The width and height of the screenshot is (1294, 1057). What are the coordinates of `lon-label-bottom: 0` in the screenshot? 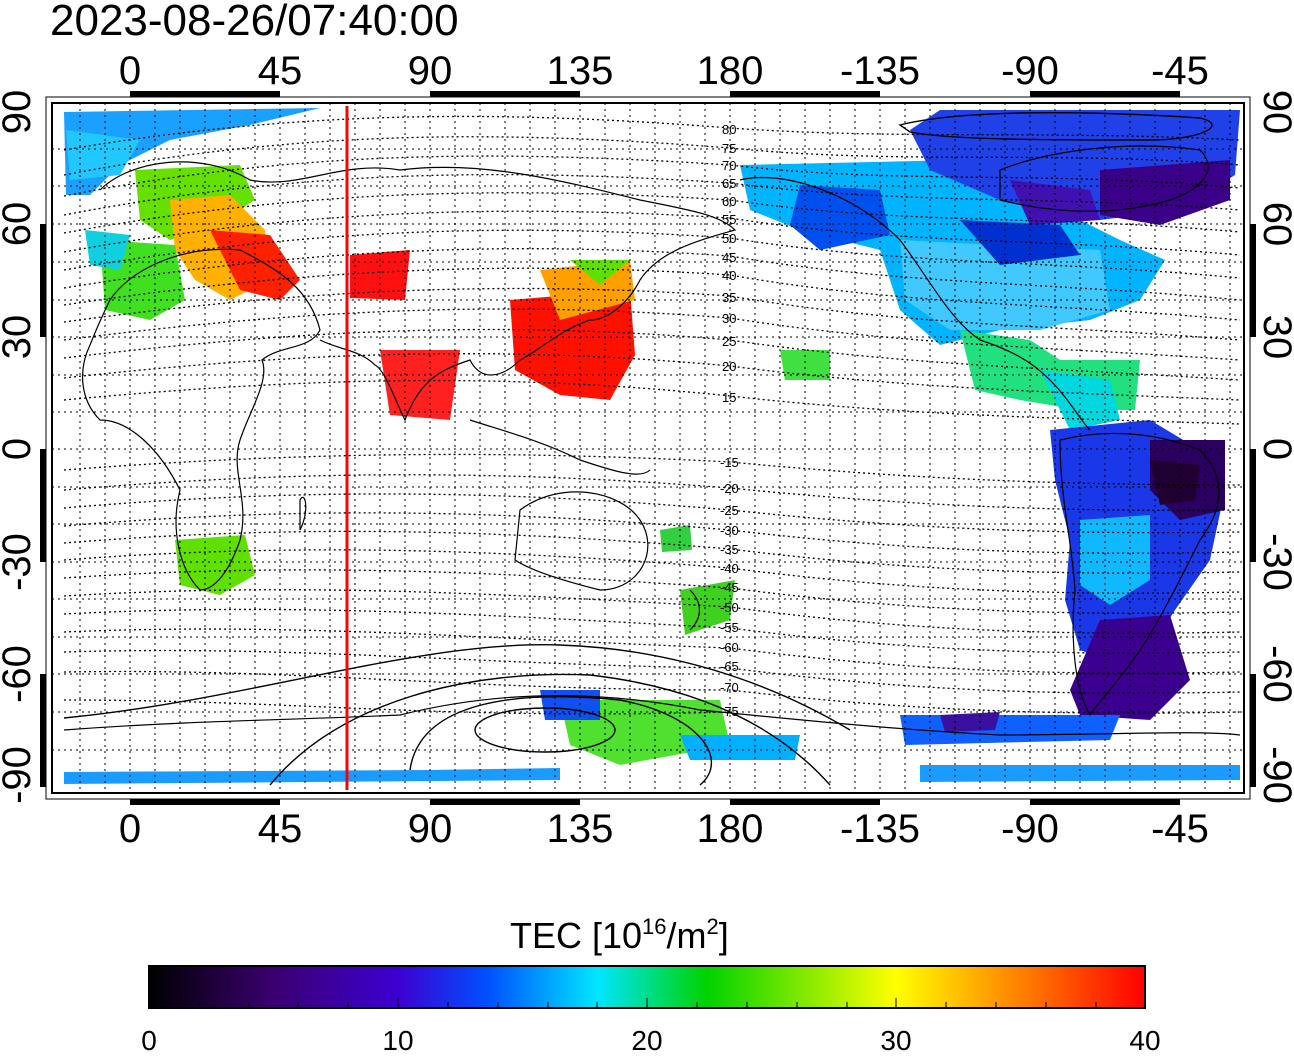 It's located at (130, 829).